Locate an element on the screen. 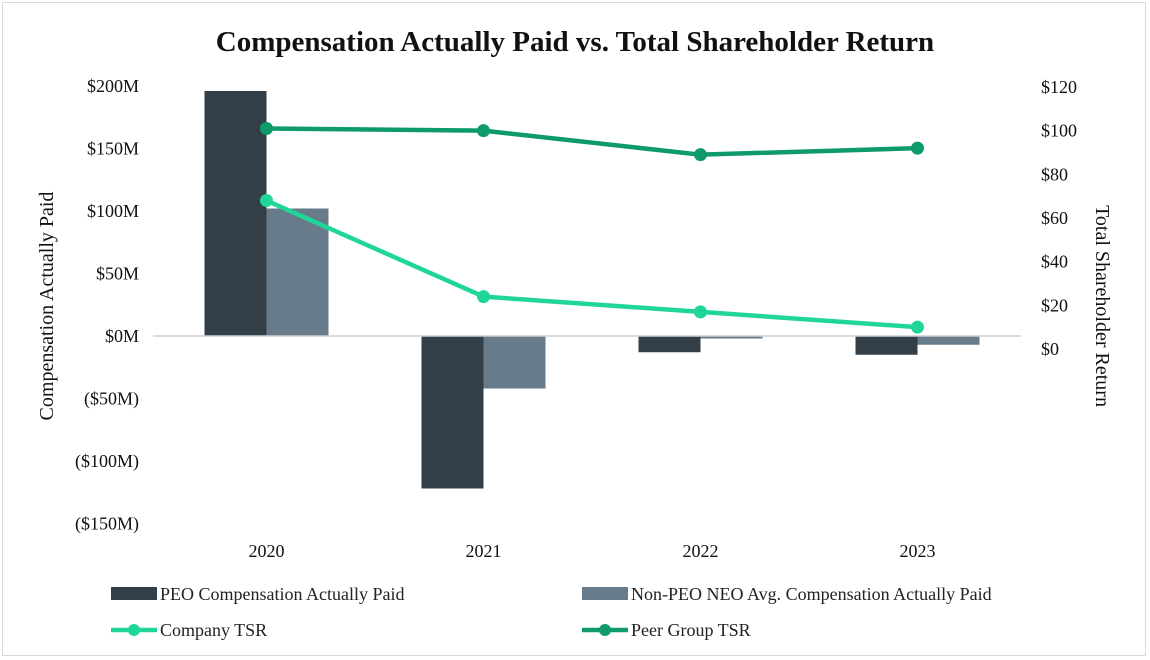  bar-peo-2022 is located at coordinates (669, 344).